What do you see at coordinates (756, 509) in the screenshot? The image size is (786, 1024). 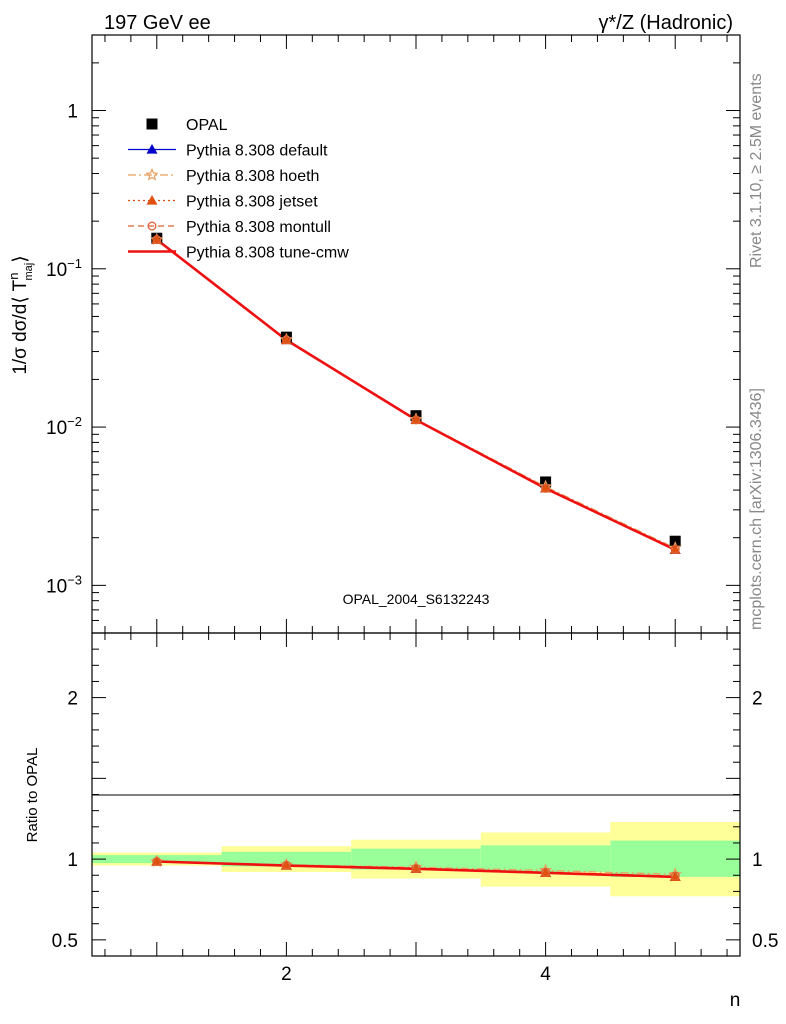 I see `mcplots-label: mcplots.cern.ch [arXiv:1306.3436]` at bounding box center [756, 509].